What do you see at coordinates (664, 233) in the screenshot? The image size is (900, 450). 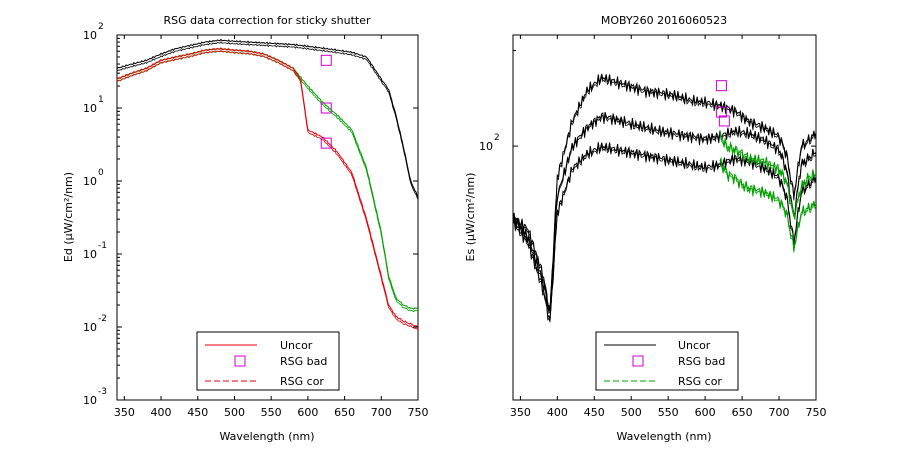 I see `right-series-line-2-pair` at bounding box center [664, 233].